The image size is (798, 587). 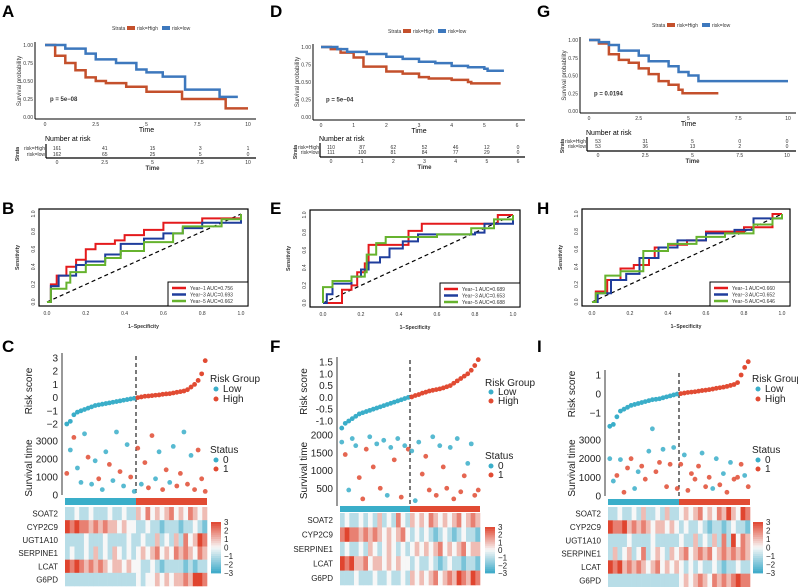 What do you see at coordinates (216, 553) in the screenshot?
I see `heatmap-c-colorbar-segment` at bounding box center [216, 553].